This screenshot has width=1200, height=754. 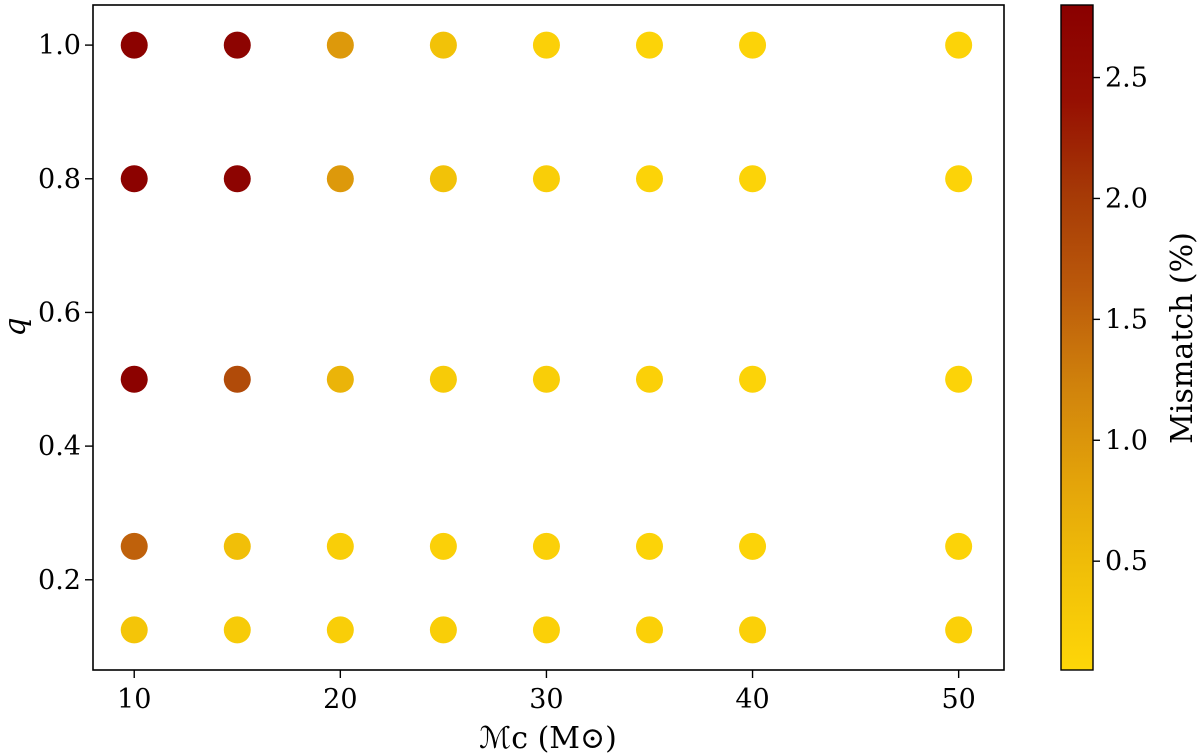 I want to click on x-tick-label: 40, so click(x=752, y=699).